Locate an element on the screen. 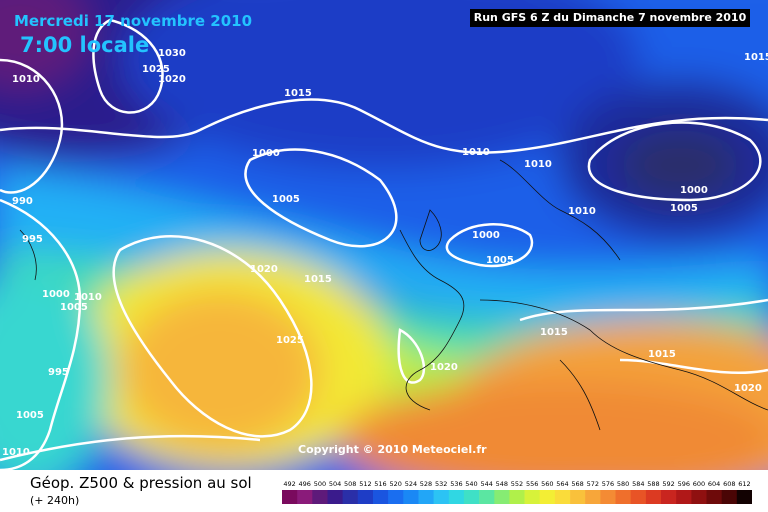 The height and width of the screenshot is (512, 768). scale-label: 576 is located at coordinates (608, 484).